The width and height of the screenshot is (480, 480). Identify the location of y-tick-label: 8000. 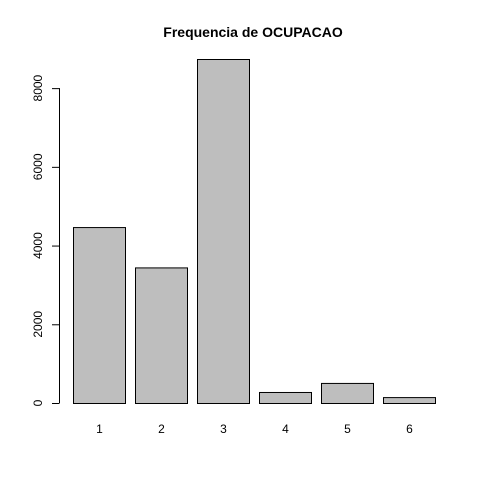
(38, 87).